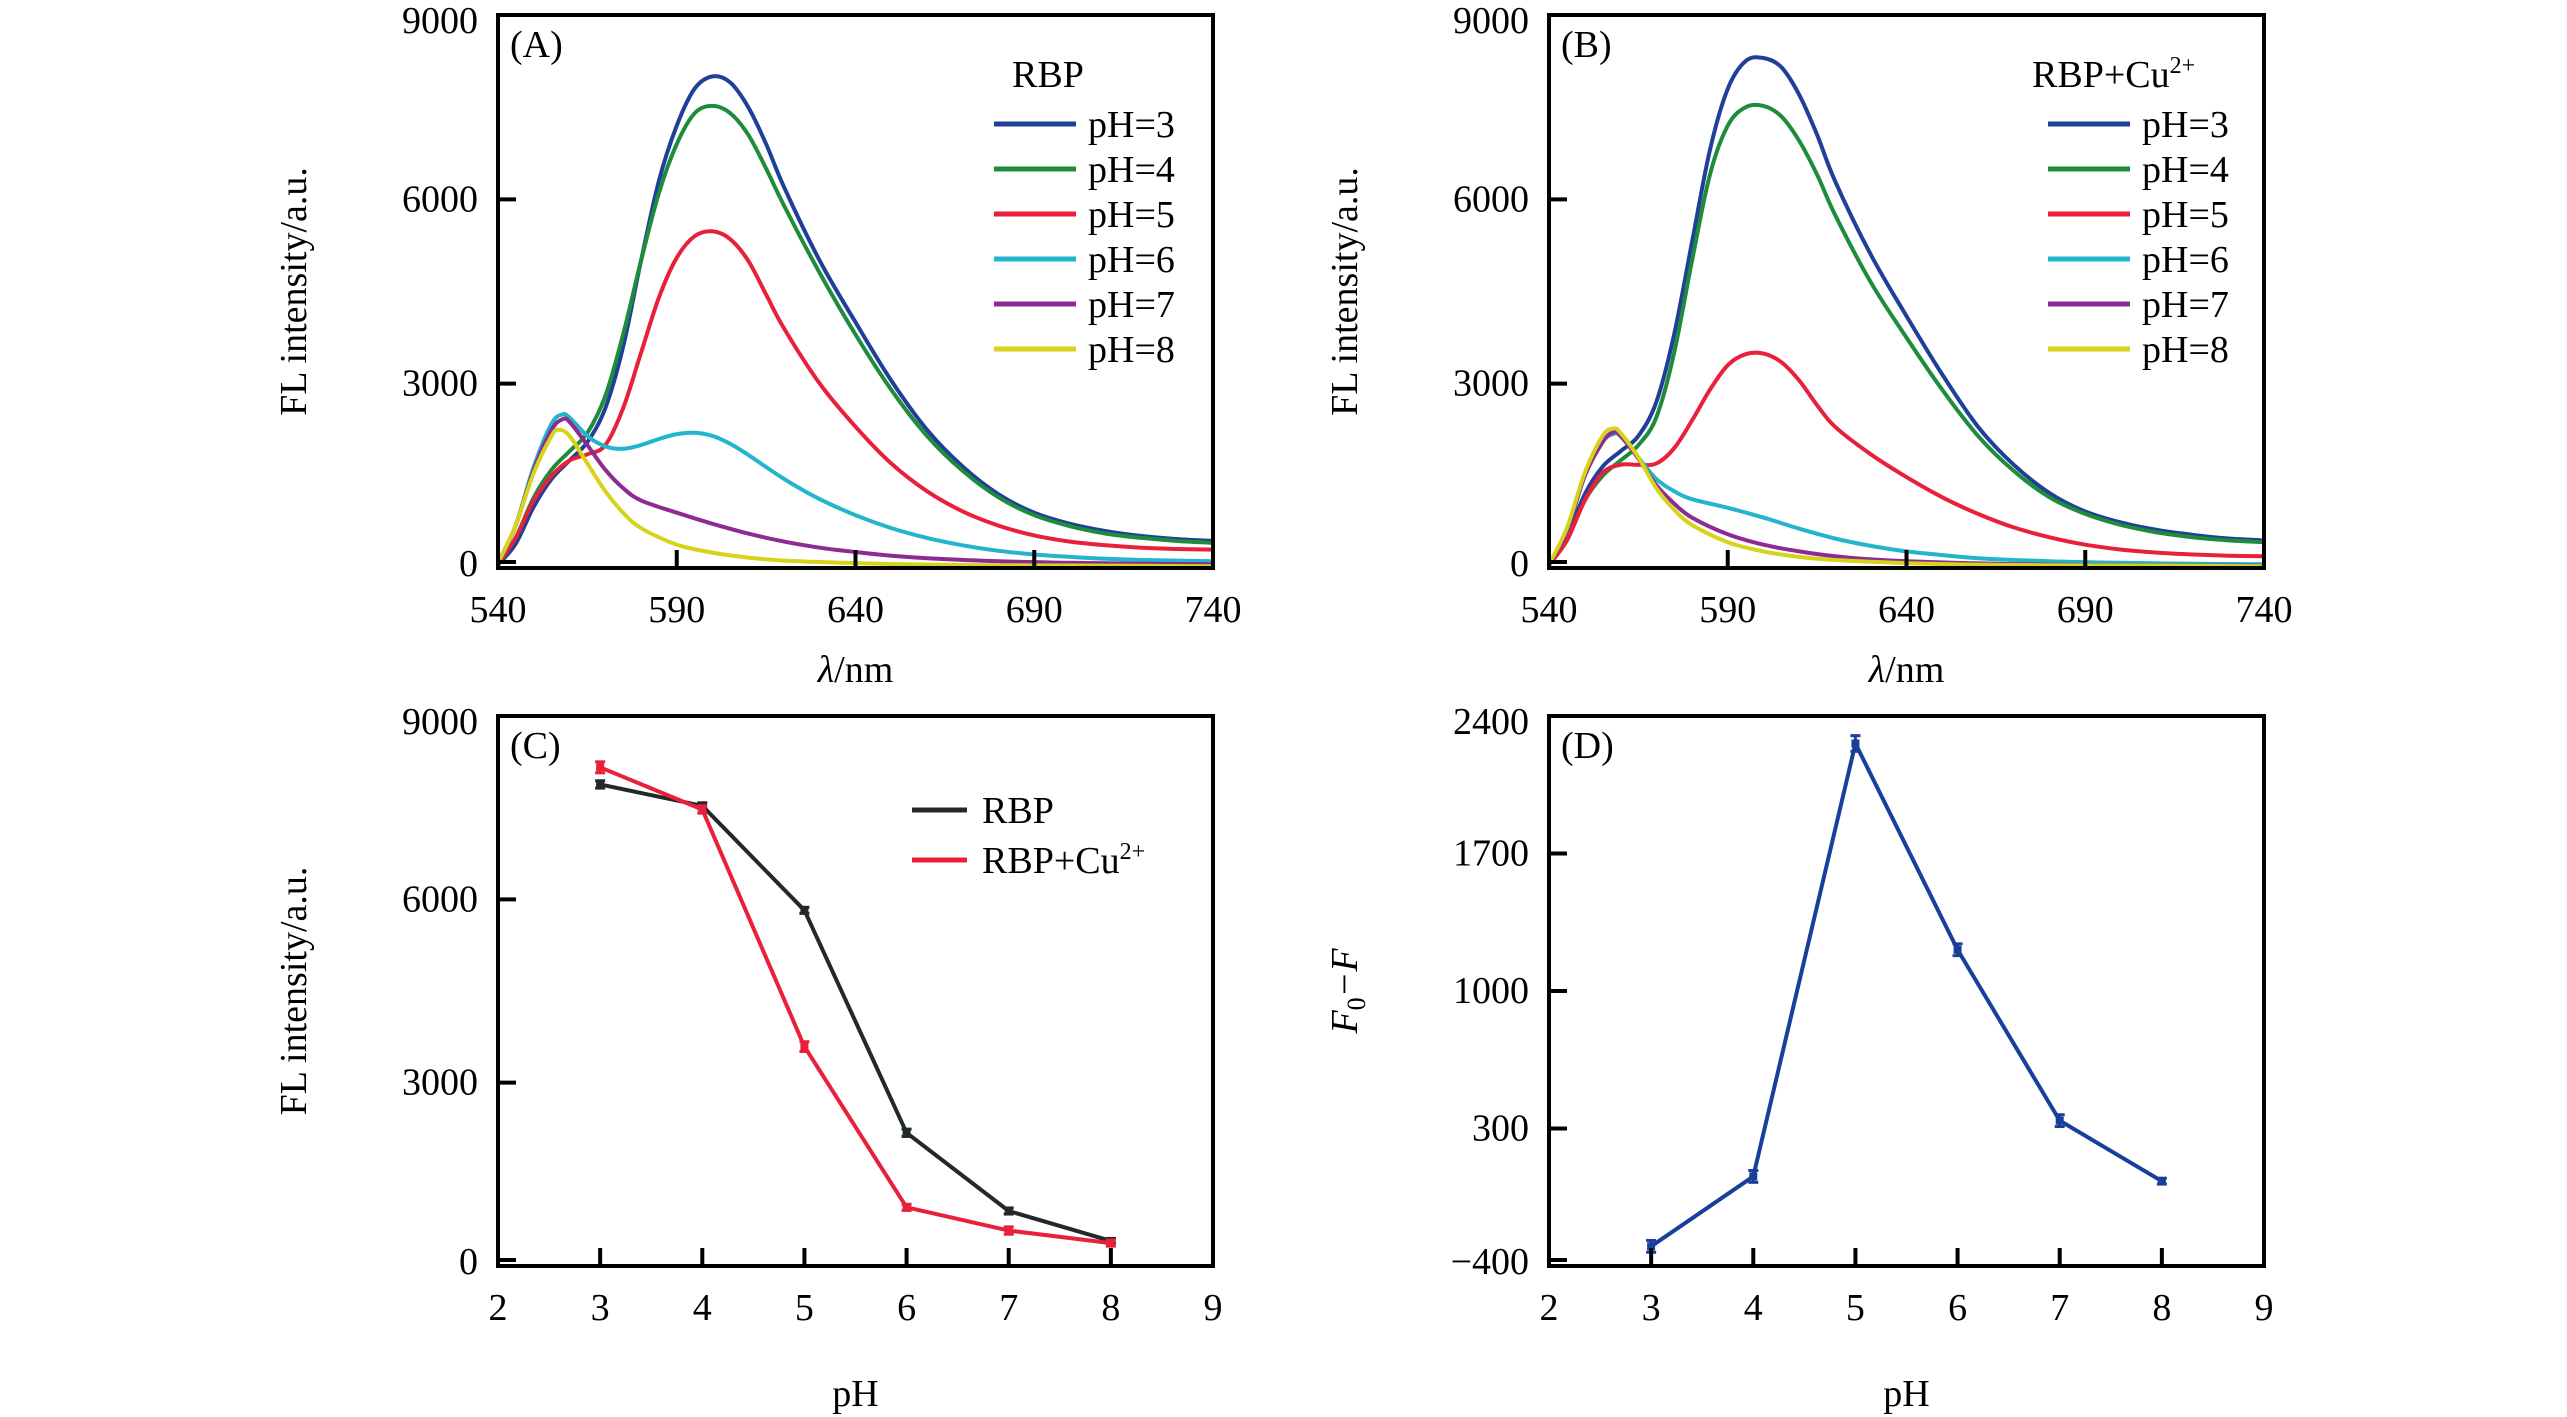 The image size is (2567, 1417). Describe the element at coordinates (1213, 610) in the screenshot. I see `x-tick-label: 740` at that location.